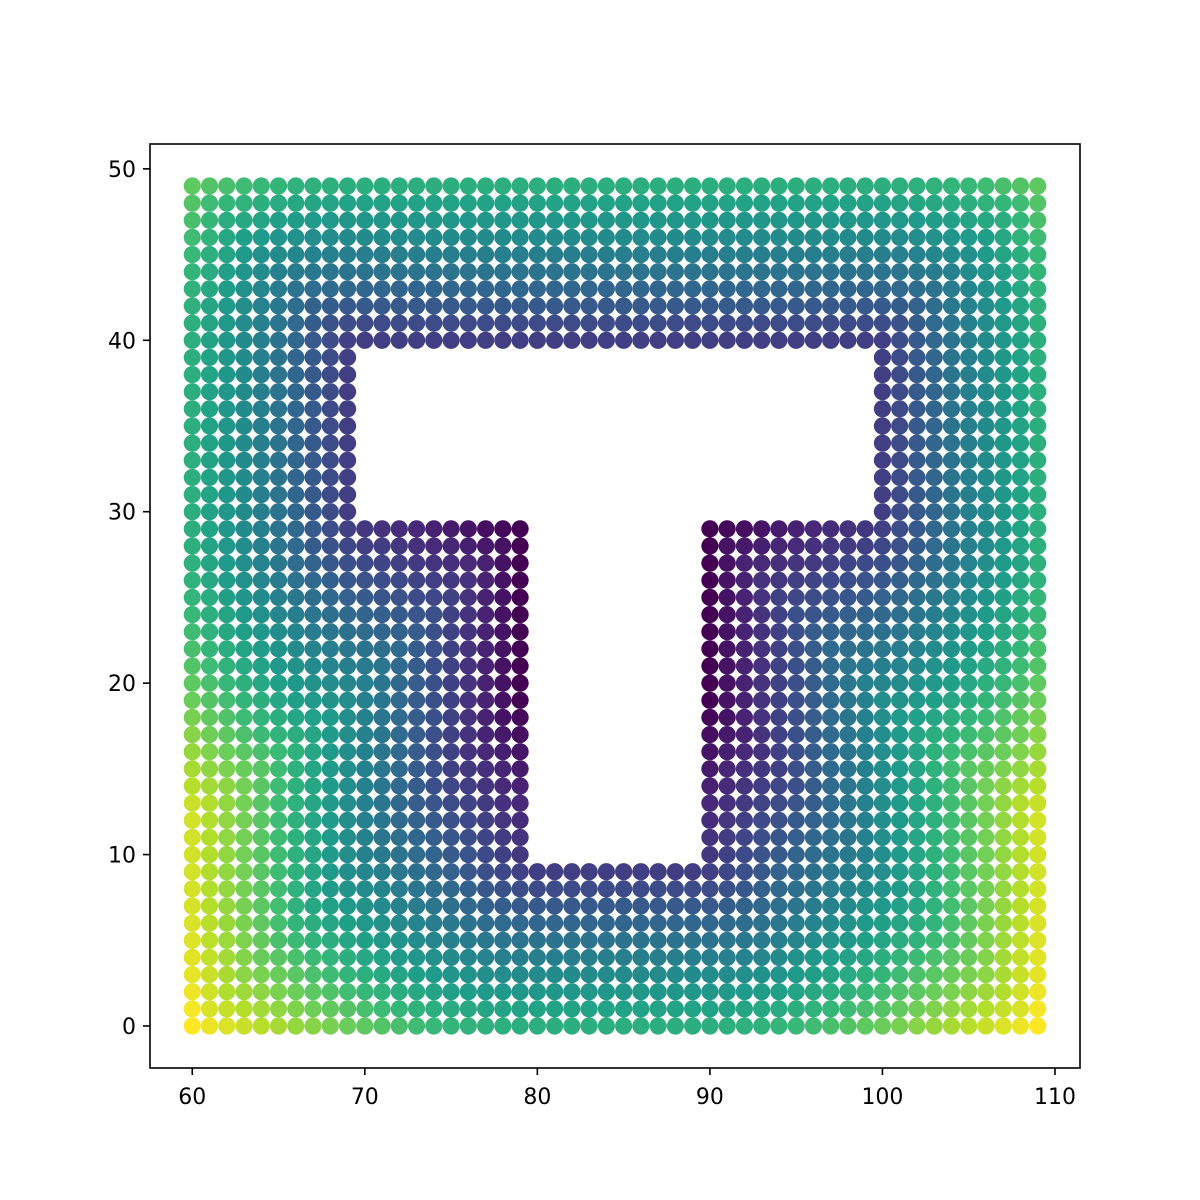  What do you see at coordinates (627, 1089) in the screenshot?
I see `x-axis: 60 70 80 90 100 110` at bounding box center [627, 1089].